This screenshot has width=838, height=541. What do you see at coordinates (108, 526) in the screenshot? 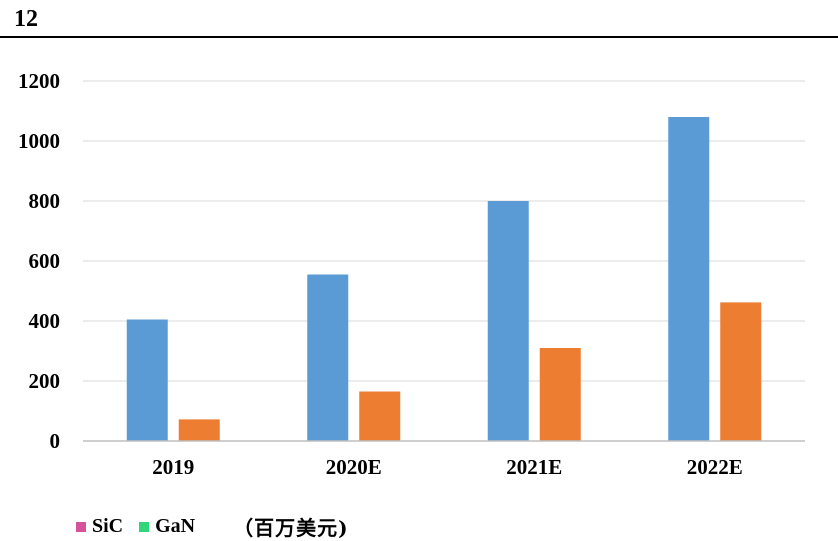
I see `legend-label-sic: SiC` at bounding box center [108, 526].